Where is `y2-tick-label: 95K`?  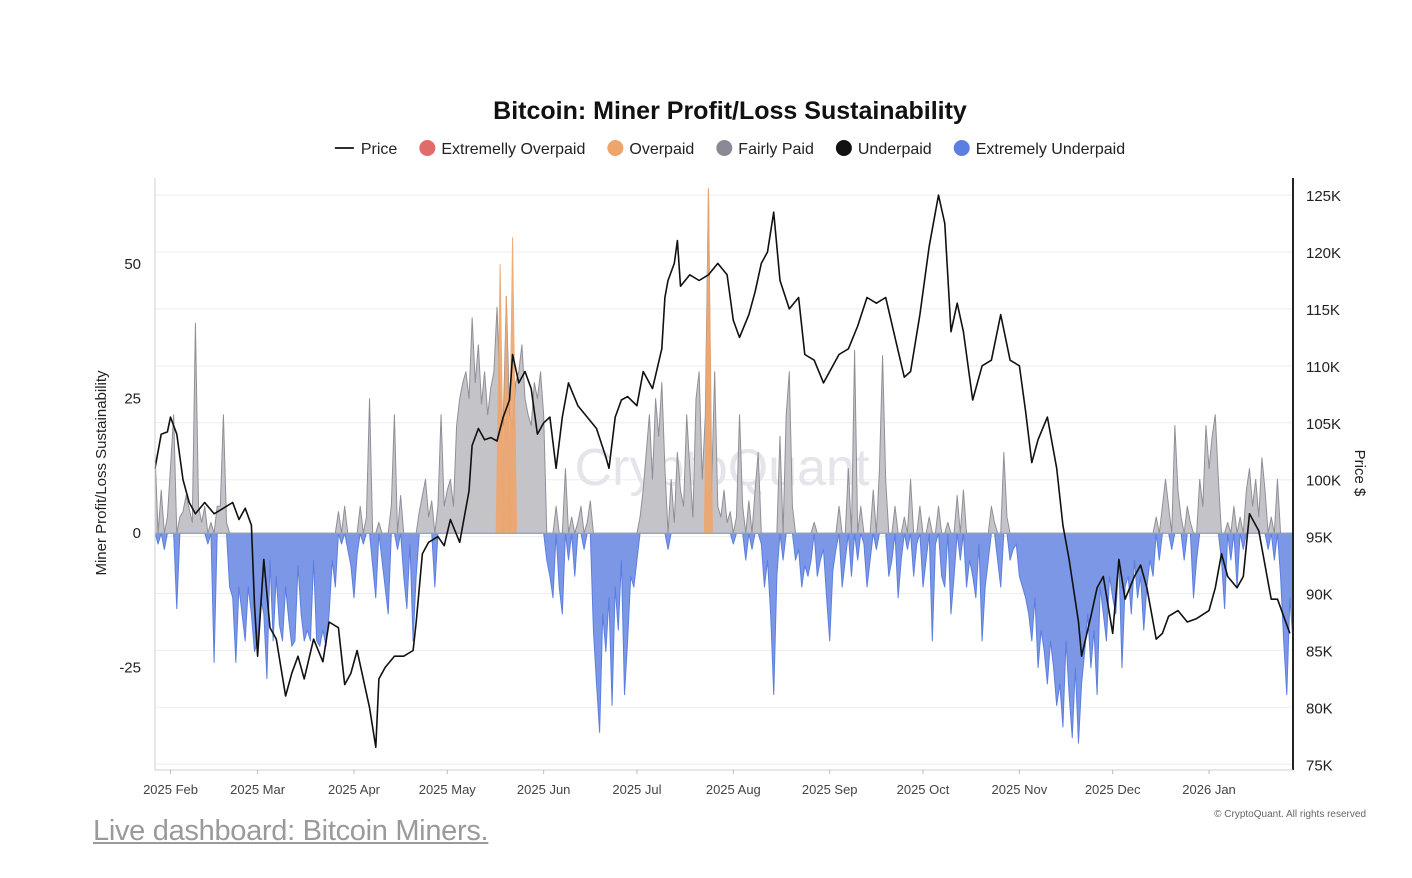
y2-tick-label: 95K is located at coordinates (1319, 538).